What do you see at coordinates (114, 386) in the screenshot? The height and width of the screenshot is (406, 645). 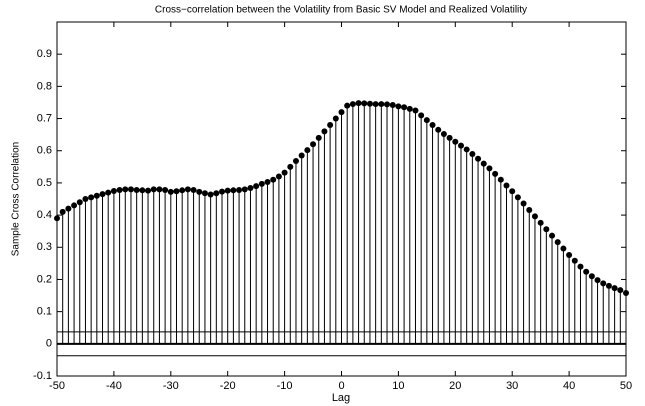 I see `x-tick-label: -40` at bounding box center [114, 386].